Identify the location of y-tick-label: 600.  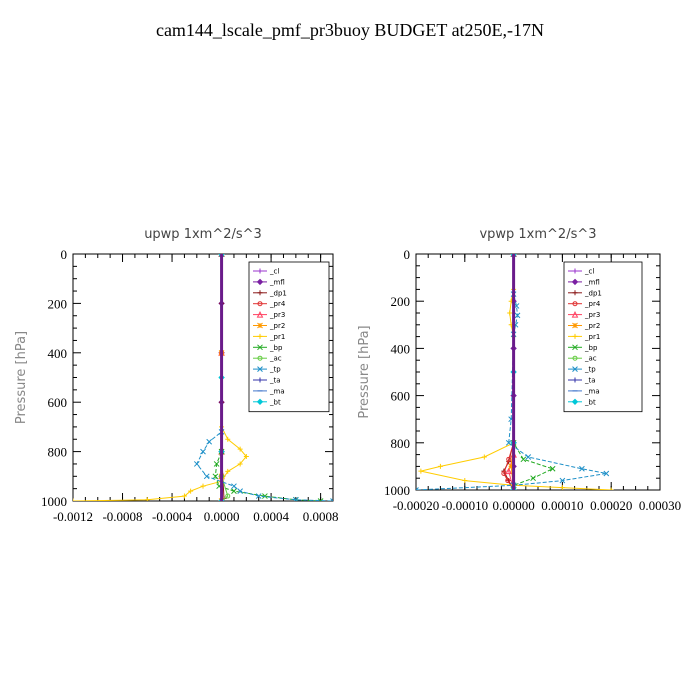
(58, 402).